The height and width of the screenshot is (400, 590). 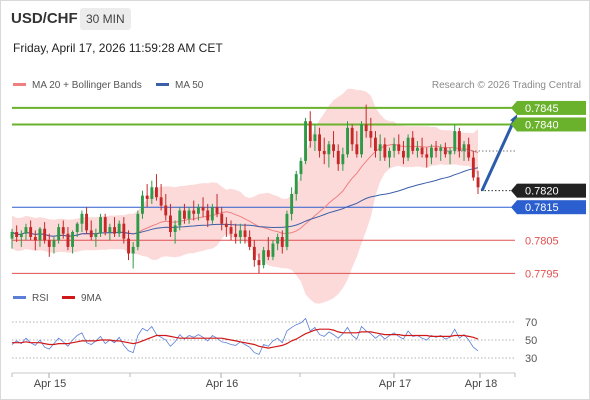 I want to click on price-tag-0-7820-bg, so click(x=551, y=190).